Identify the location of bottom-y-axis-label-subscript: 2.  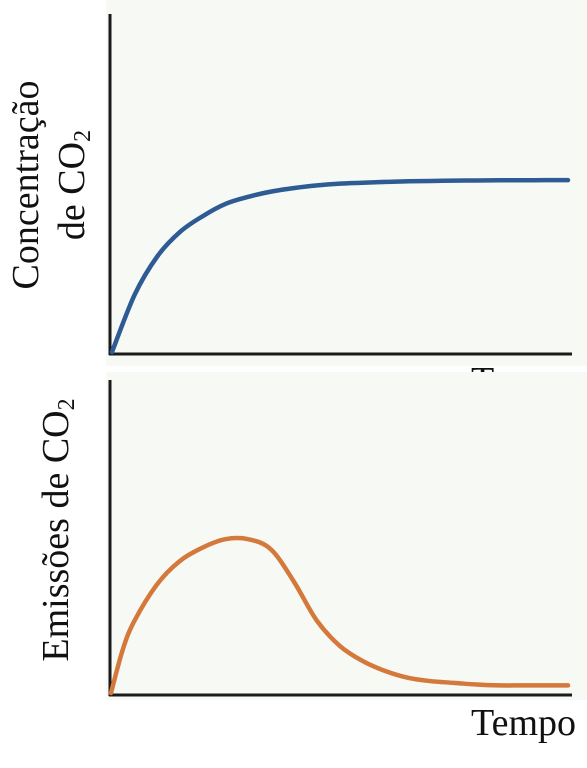
(67, 404).